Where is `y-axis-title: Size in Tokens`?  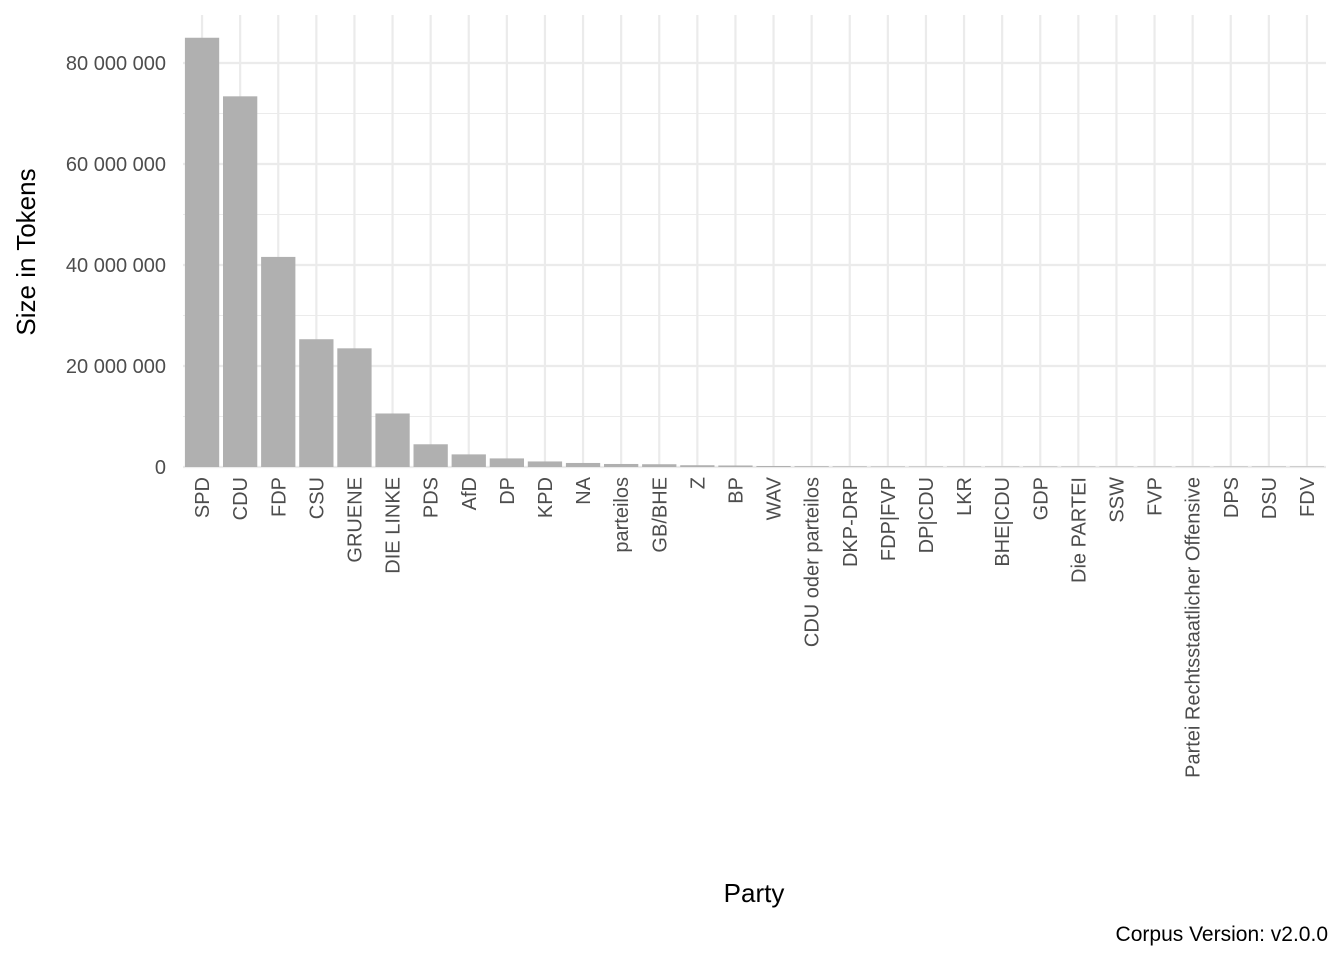 y-axis-title: Size in Tokens is located at coordinates (26, 251).